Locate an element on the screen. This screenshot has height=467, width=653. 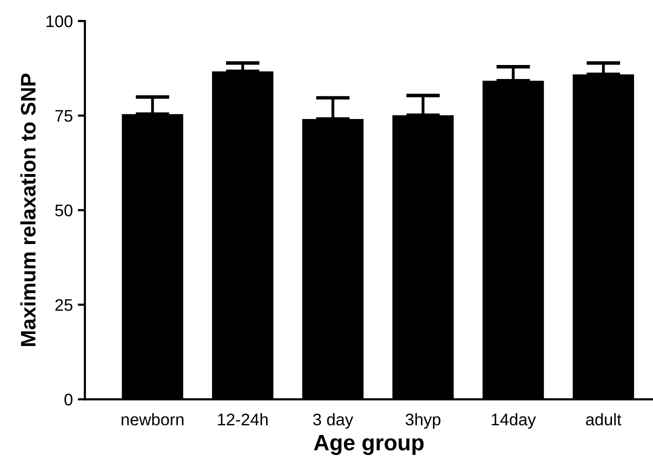
x-tick-label: adult is located at coordinates (604, 419).